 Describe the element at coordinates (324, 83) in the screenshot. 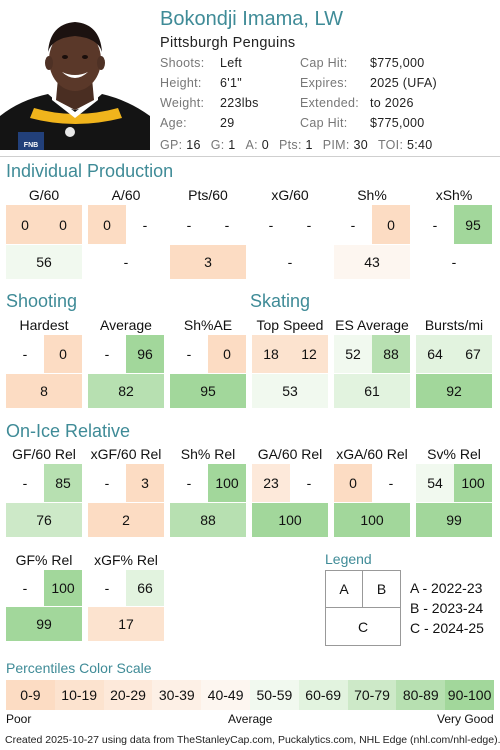

I see `contract-label: Expires:` at that location.